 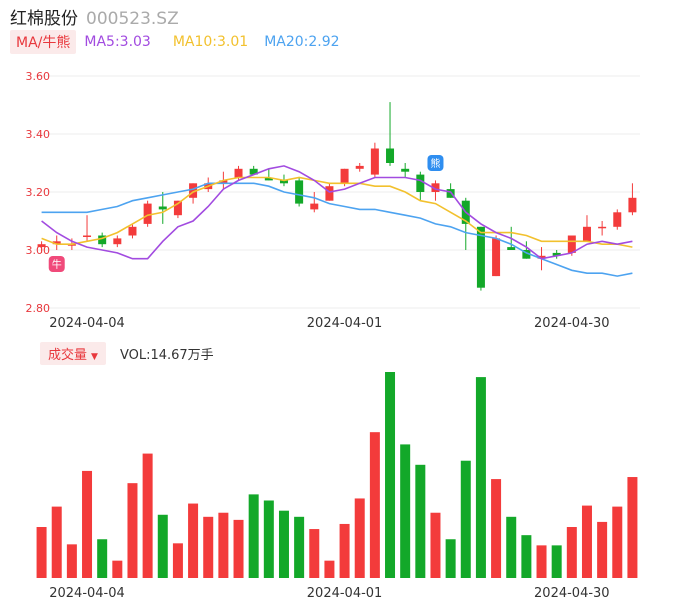 I want to click on ma20-line, so click(x=337, y=229).